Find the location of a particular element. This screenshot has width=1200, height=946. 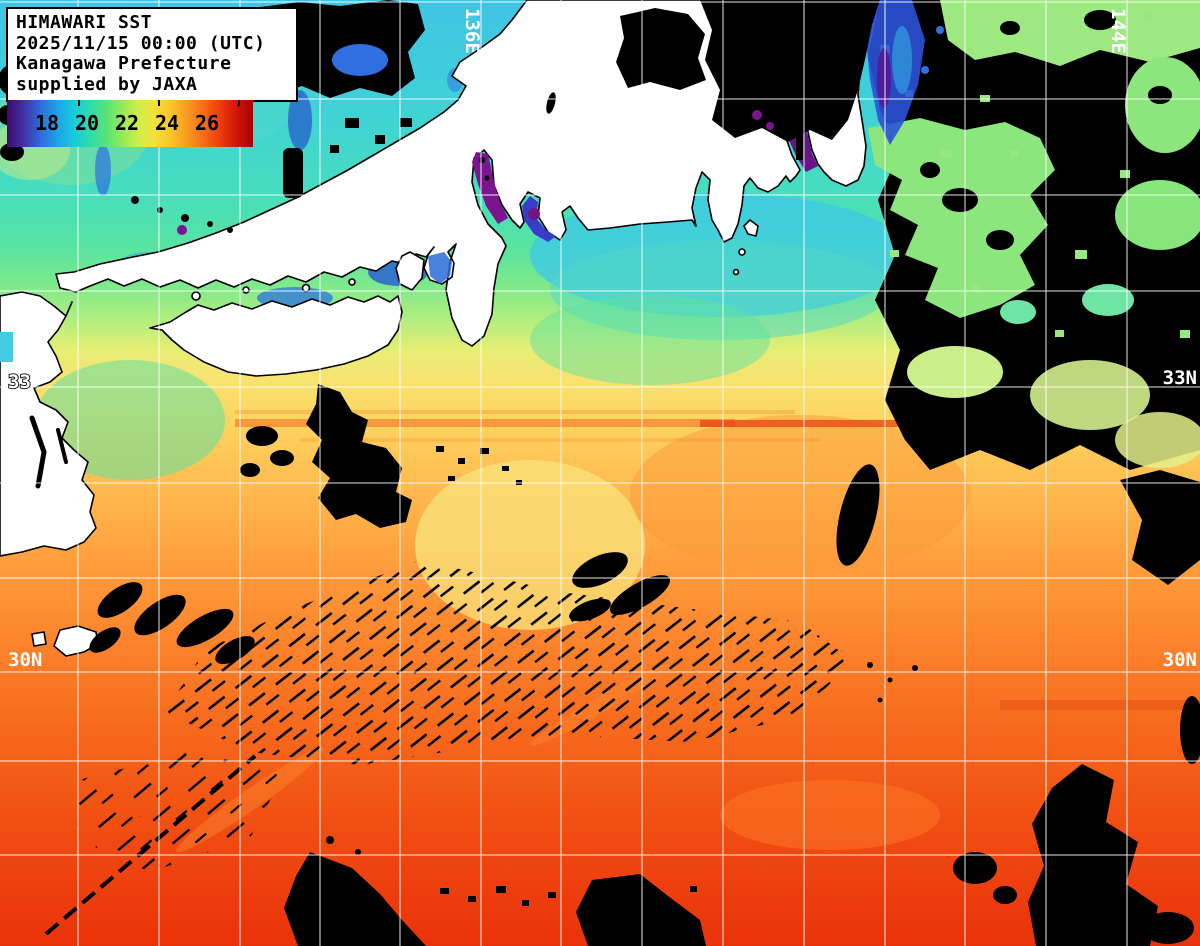

colorbar-gradient is located at coordinates (130, 123).